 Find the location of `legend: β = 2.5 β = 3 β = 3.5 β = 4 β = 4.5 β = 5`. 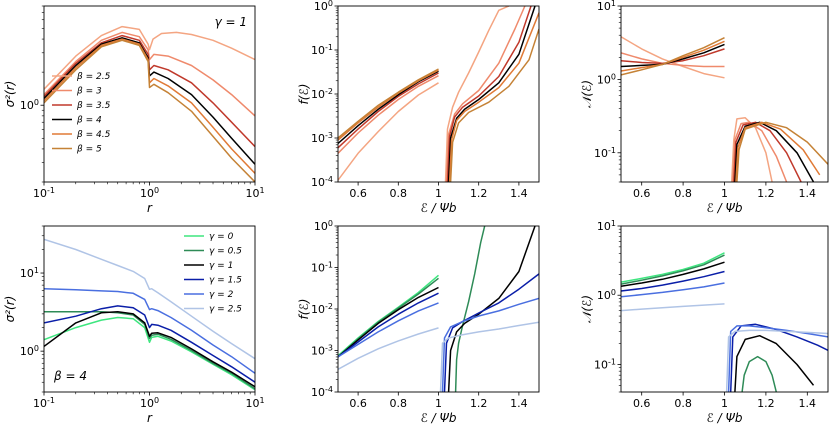

legend: β = 2.5 β = 3 β = 3.5 β = 4 β = 4.5 β = 5 is located at coordinates (81, 113).